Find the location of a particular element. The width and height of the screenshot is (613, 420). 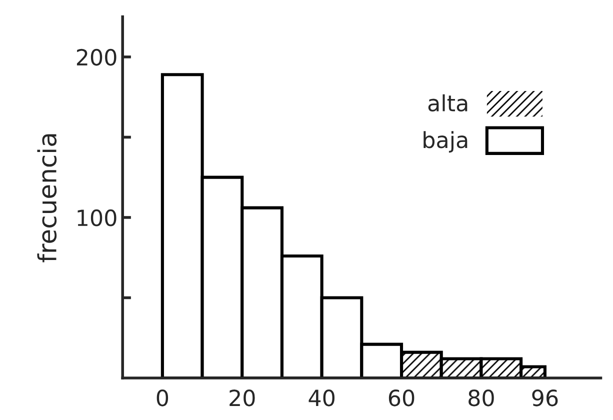

y-axis-title: frecuencia is located at coordinates (47, 198).